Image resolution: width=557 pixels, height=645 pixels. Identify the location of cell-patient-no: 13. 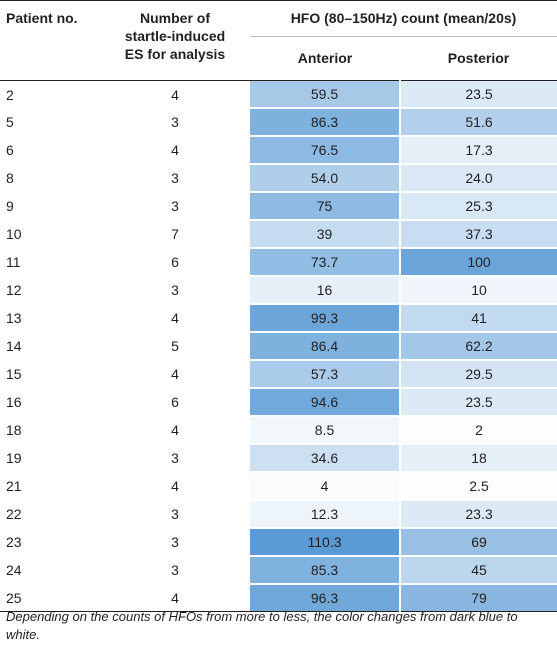
(14, 318).